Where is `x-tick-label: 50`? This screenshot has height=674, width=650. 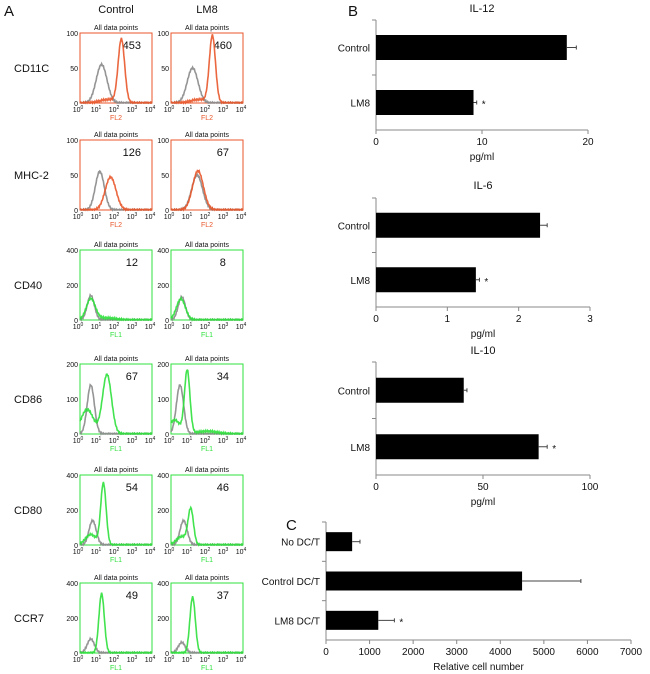
x-tick-label: 50 is located at coordinates (483, 487).